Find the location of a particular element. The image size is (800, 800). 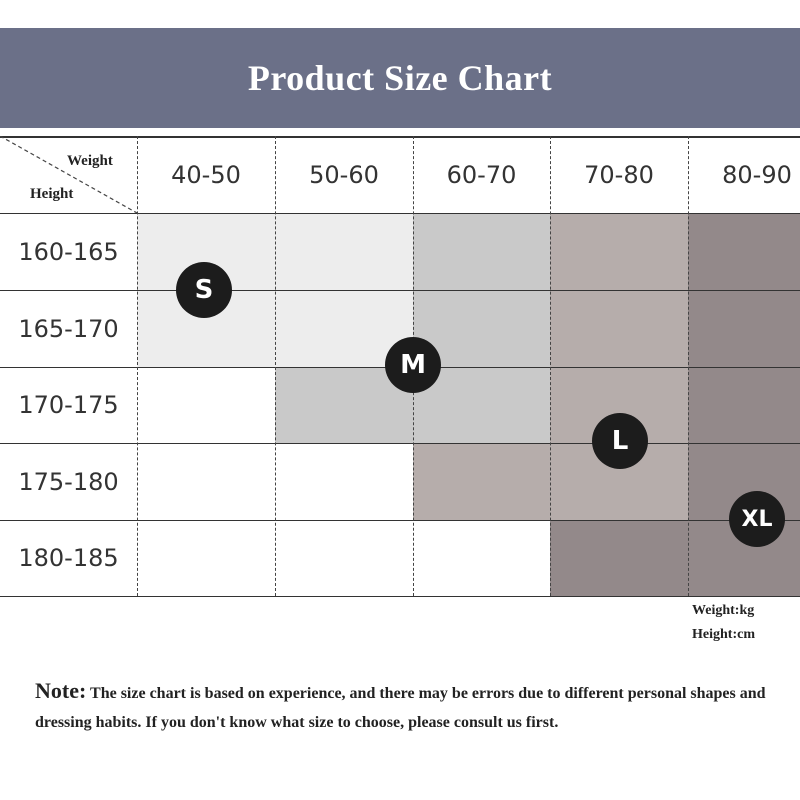

size-badge-s: S is located at coordinates (204, 290).